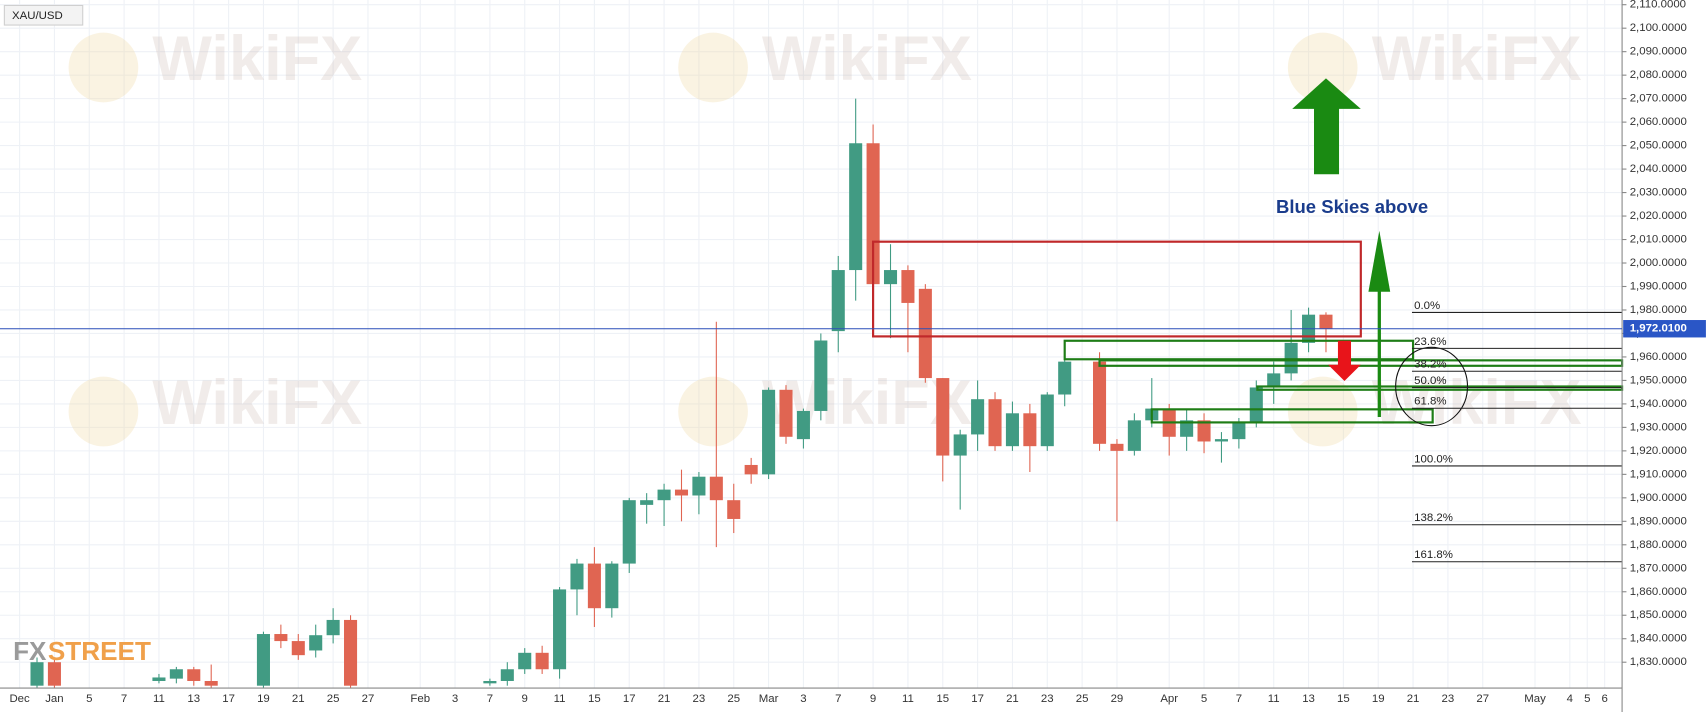 Image resolution: width=1707 pixels, height=712 pixels. Describe the element at coordinates (368, 699) in the screenshot. I see `x-tick-label: 27` at that location.